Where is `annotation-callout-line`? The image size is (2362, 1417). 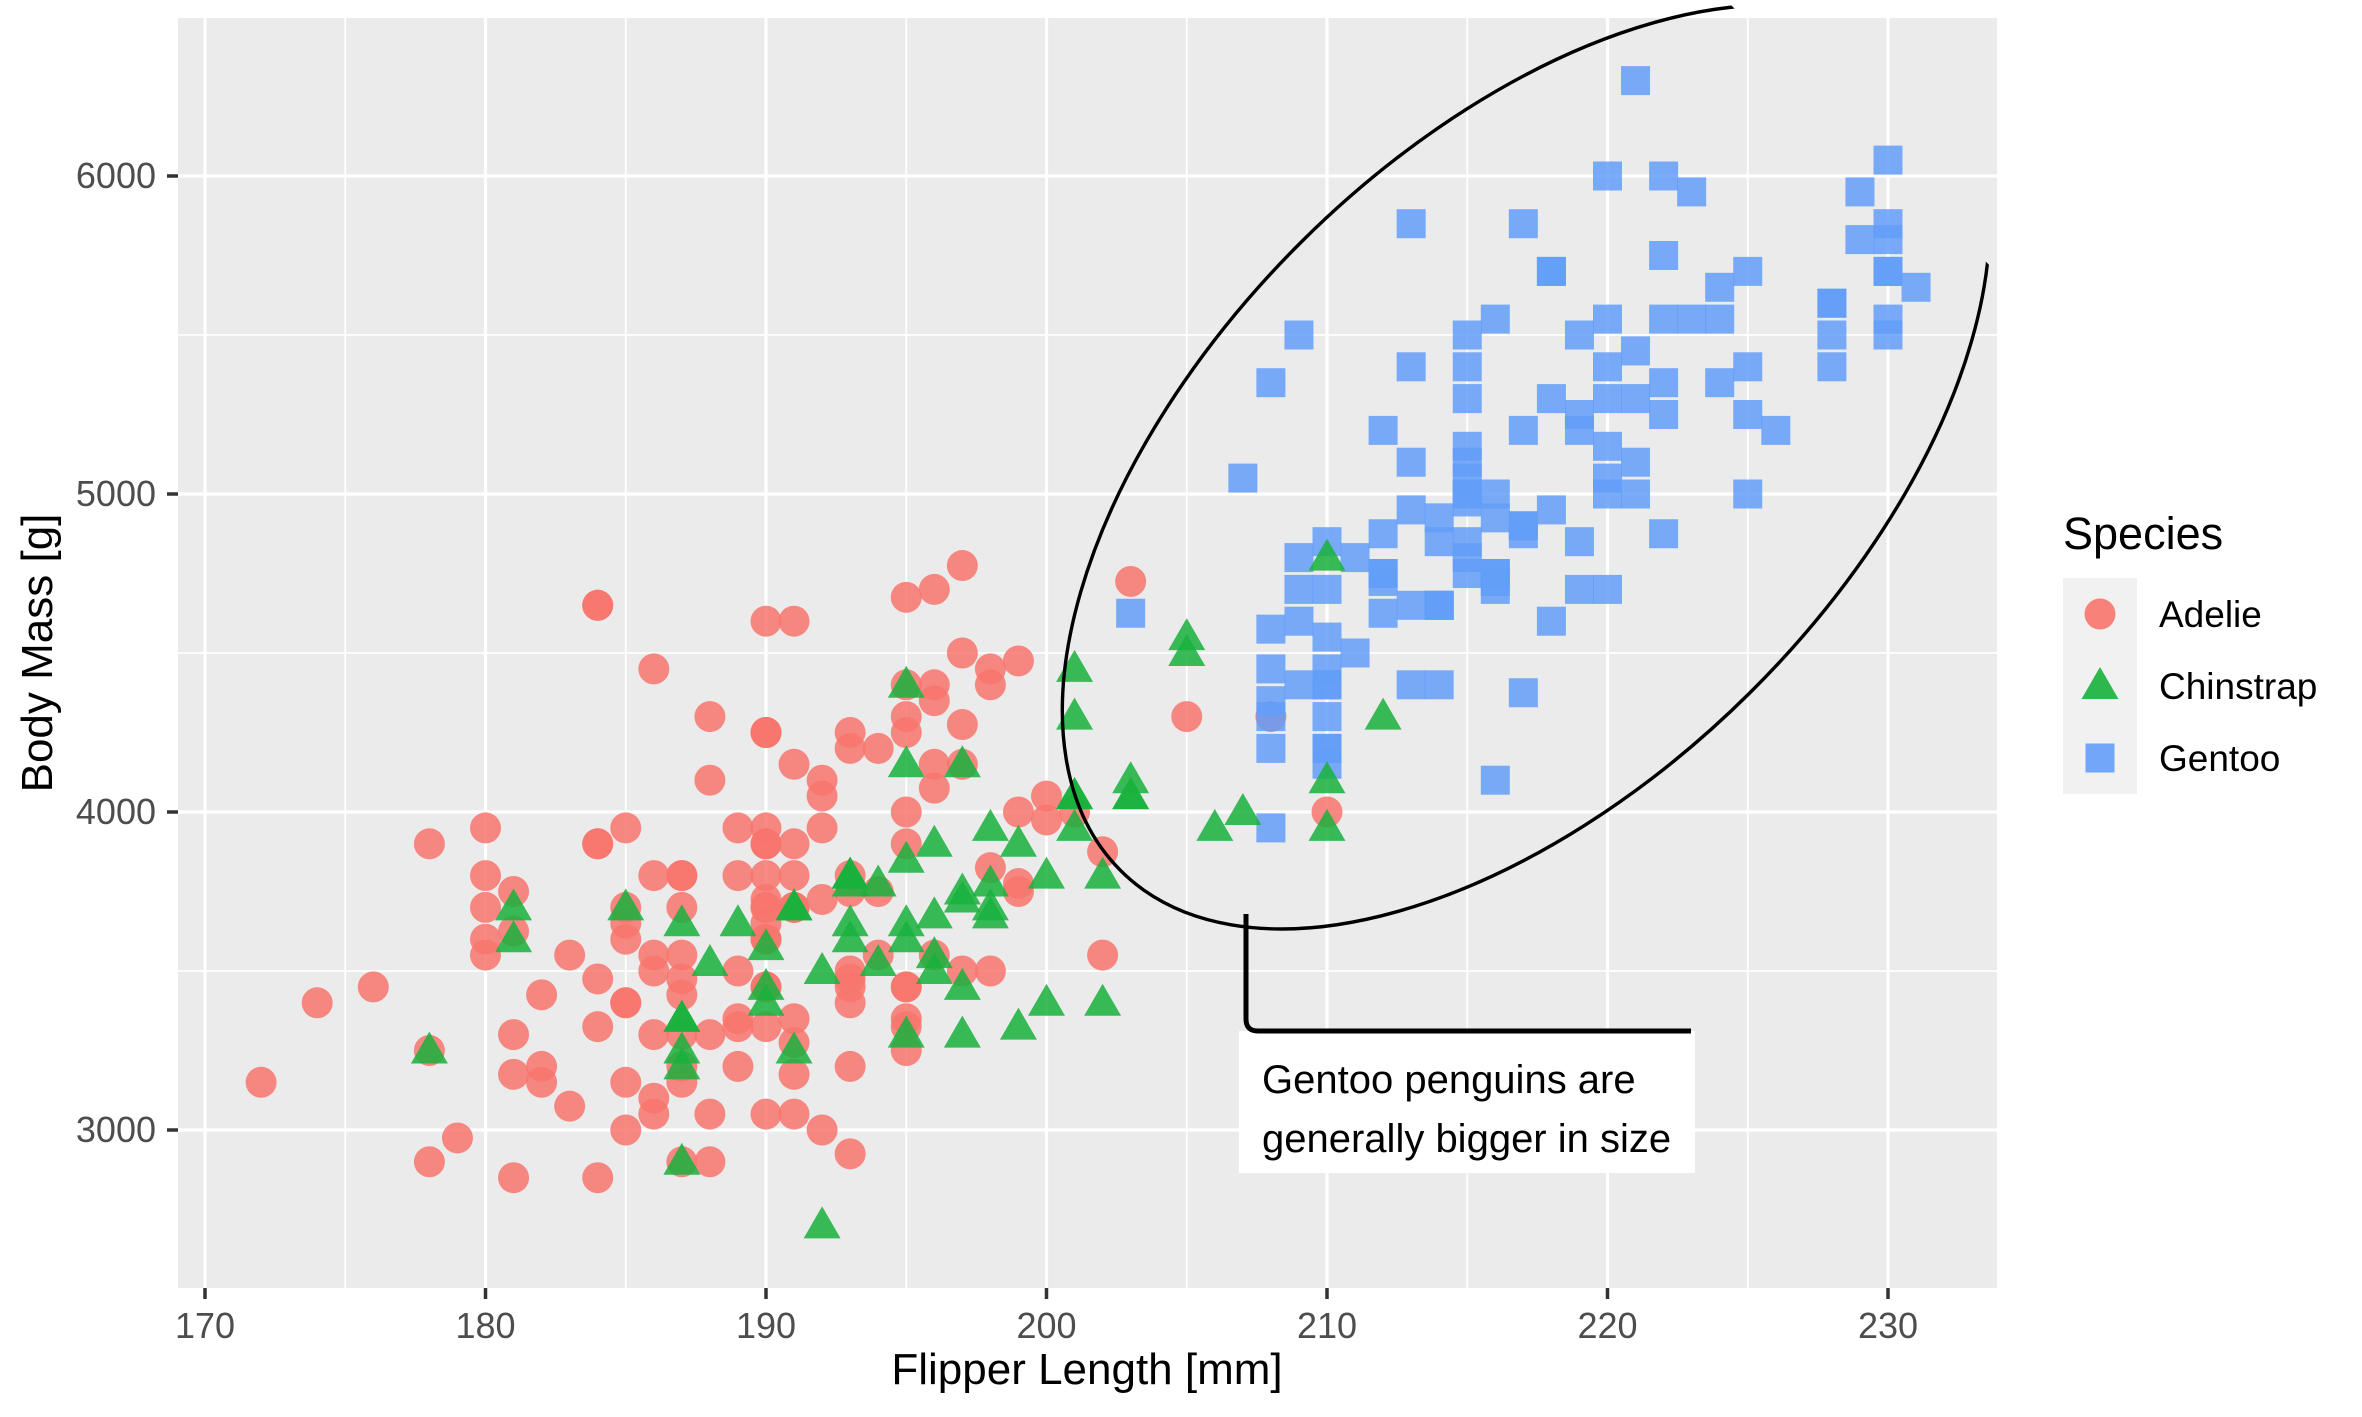
annotation-callout-line is located at coordinates (1467, 974).